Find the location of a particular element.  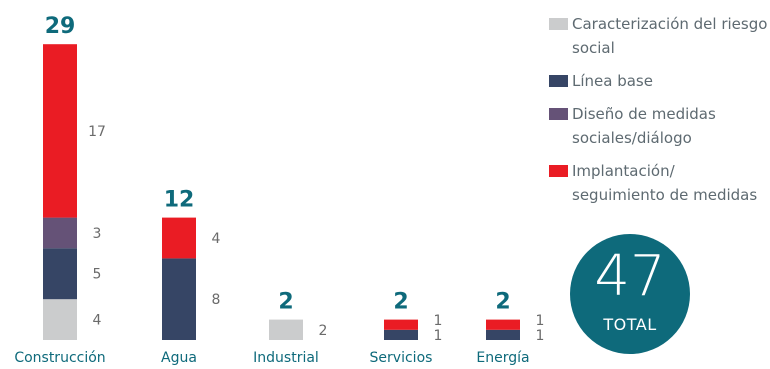

value-label: 2 is located at coordinates (323, 331).